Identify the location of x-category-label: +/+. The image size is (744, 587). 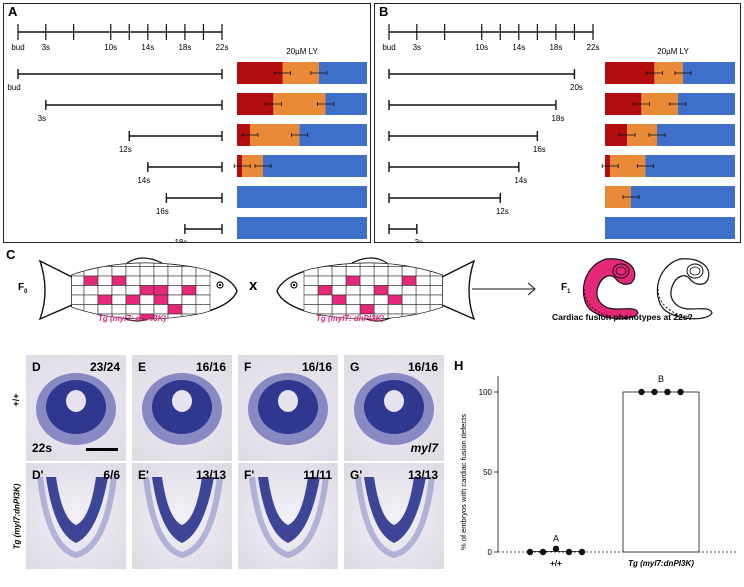
(556, 563).